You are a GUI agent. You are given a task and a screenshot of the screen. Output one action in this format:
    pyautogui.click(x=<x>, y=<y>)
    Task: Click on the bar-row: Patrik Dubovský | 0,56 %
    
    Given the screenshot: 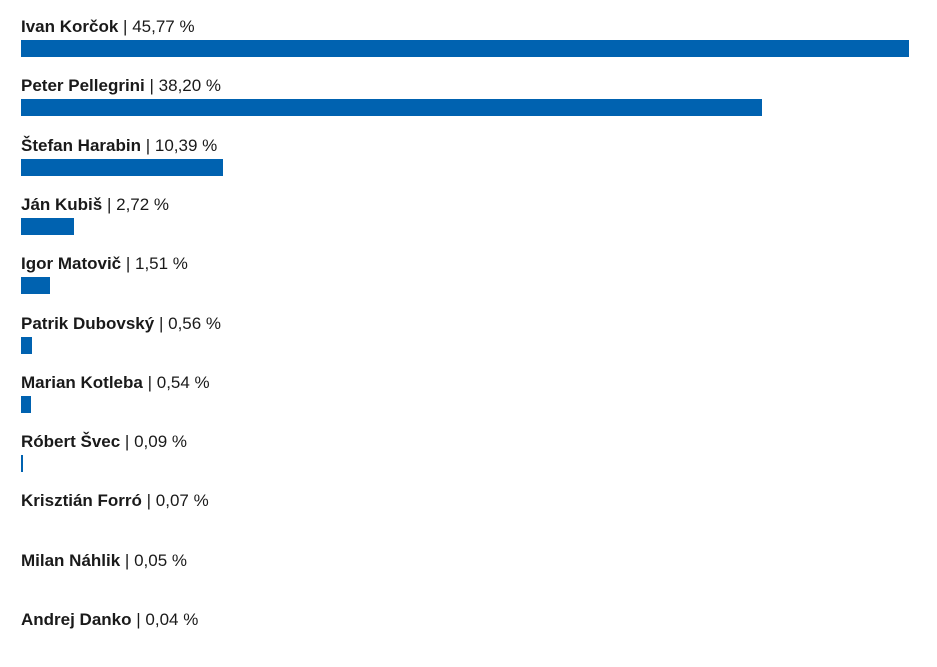 What is the action you would take?
    pyautogui.click(x=466, y=338)
    